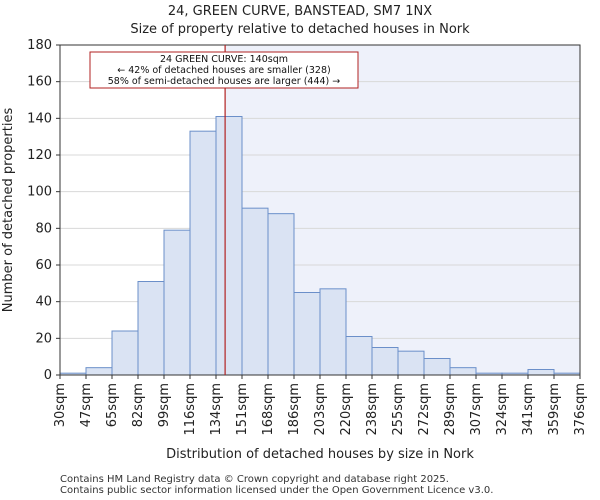  Describe the element at coordinates (86, 405) in the screenshot. I see `x-tick-label: 47sqm` at that location.